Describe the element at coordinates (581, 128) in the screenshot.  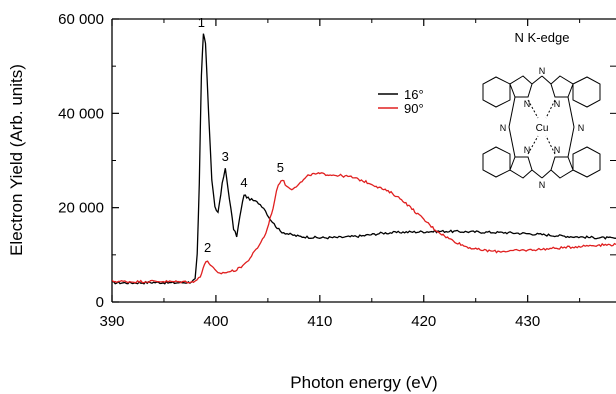
I see `inset-nitrogen-label-right: N` at that location.